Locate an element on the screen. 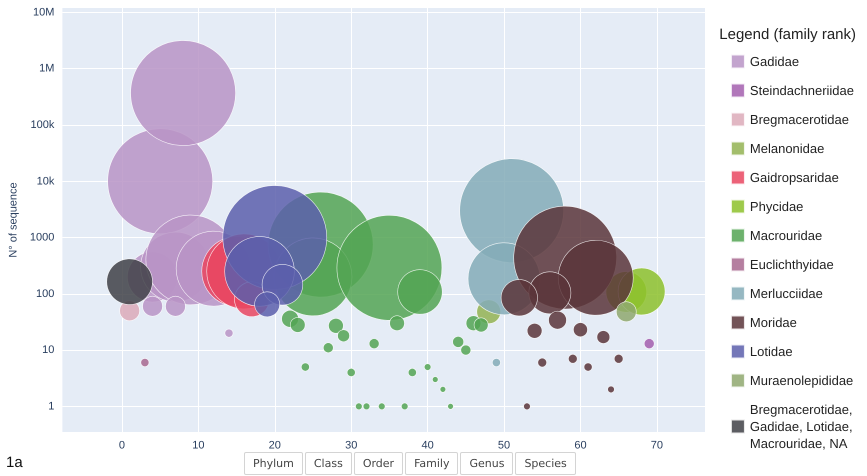  y-tick-label: 10k is located at coordinates (45, 181).